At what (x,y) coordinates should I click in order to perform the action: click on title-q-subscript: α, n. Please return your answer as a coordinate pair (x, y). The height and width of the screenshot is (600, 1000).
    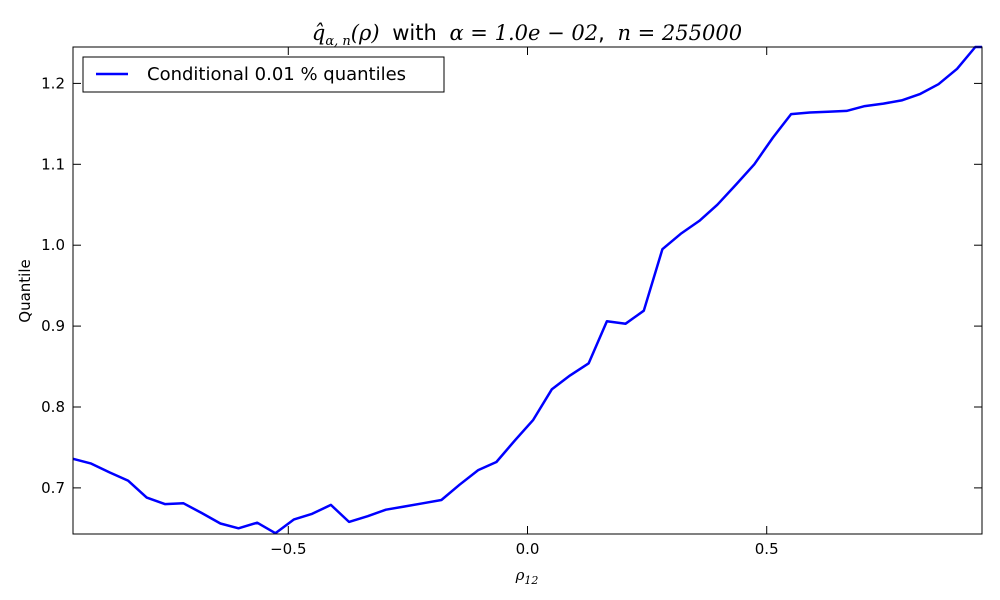
    Looking at the image, I should click on (337, 41).